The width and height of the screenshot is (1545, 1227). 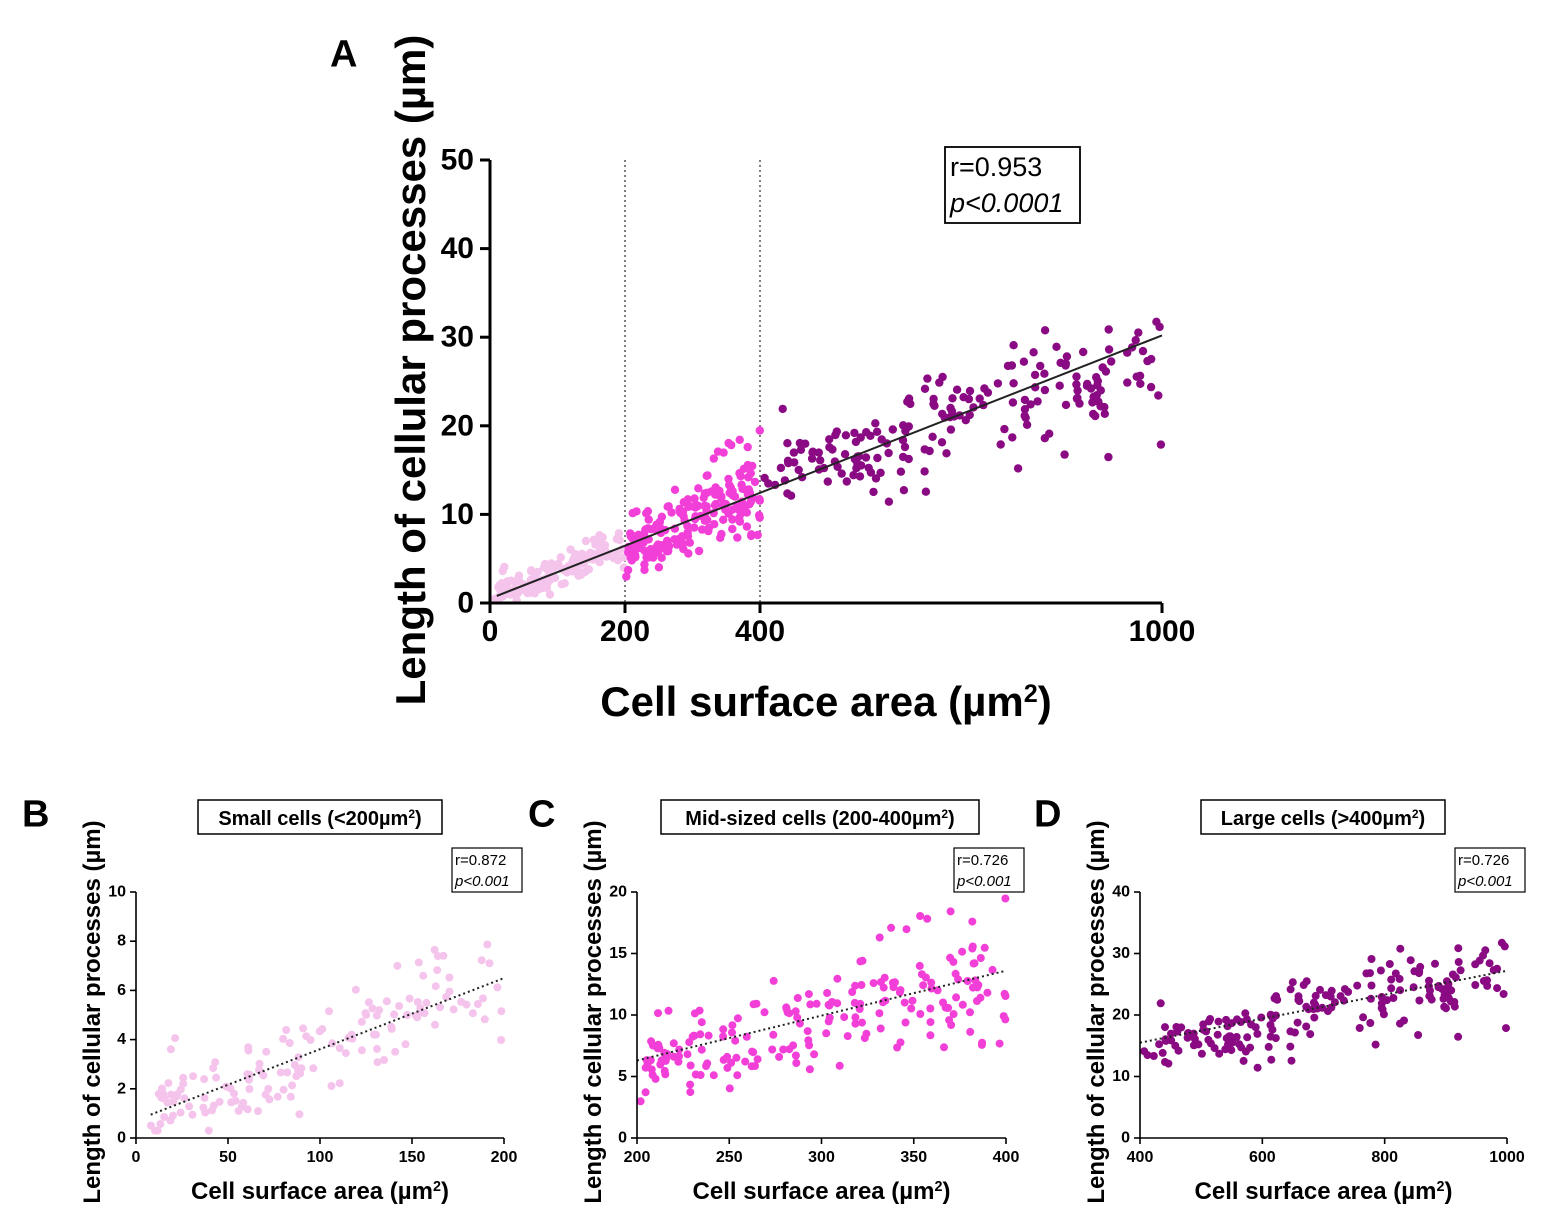 I want to click on x-axis-label-part: Cell surface area (µm, so click(x=312, y=1191).